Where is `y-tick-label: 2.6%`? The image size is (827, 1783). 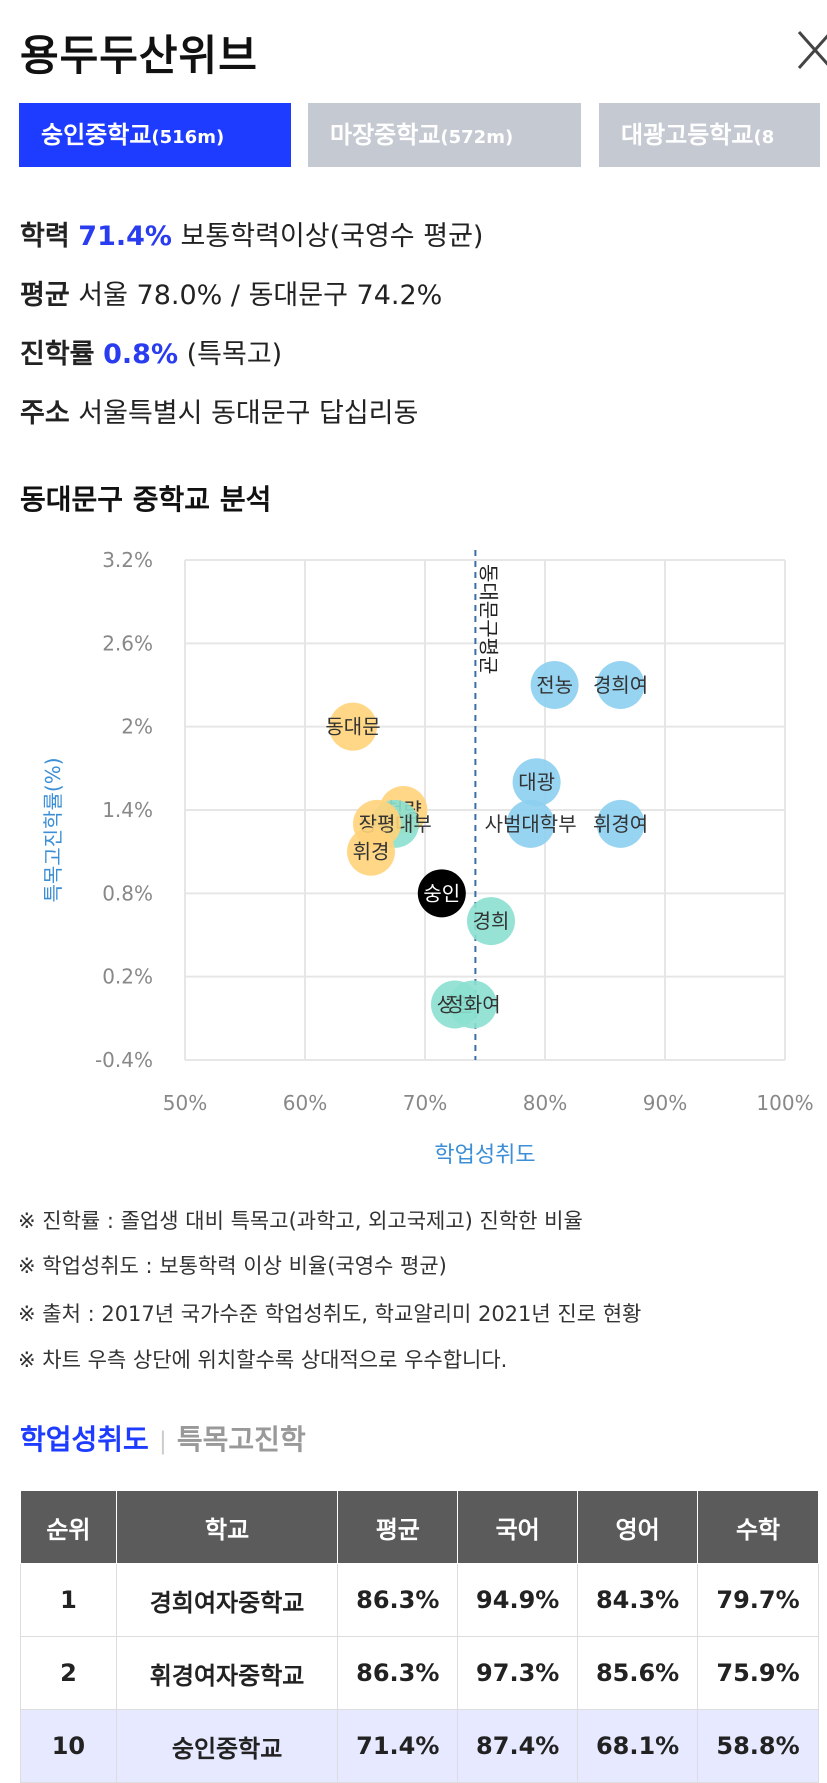
y-tick-label: 2.6% is located at coordinates (127, 643).